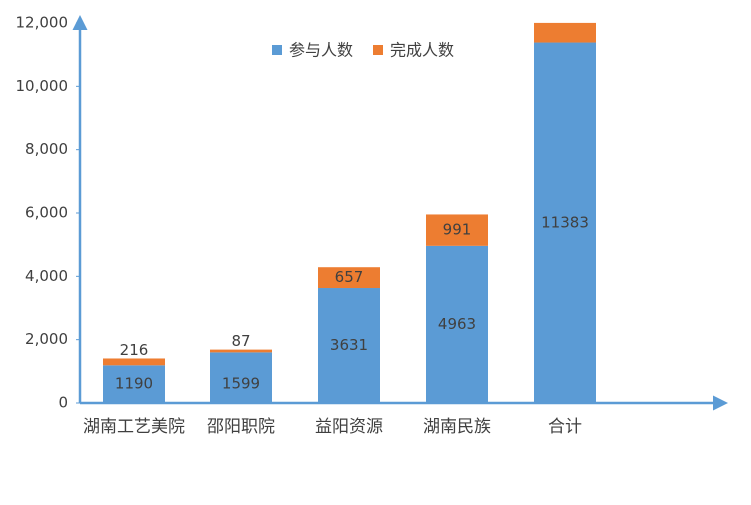 The width and height of the screenshot is (751, 505). What do you see at coordinates (46, 213) in the screenshot?
I see `y-tick-label: 6,000` at bounding box center [46, 213].